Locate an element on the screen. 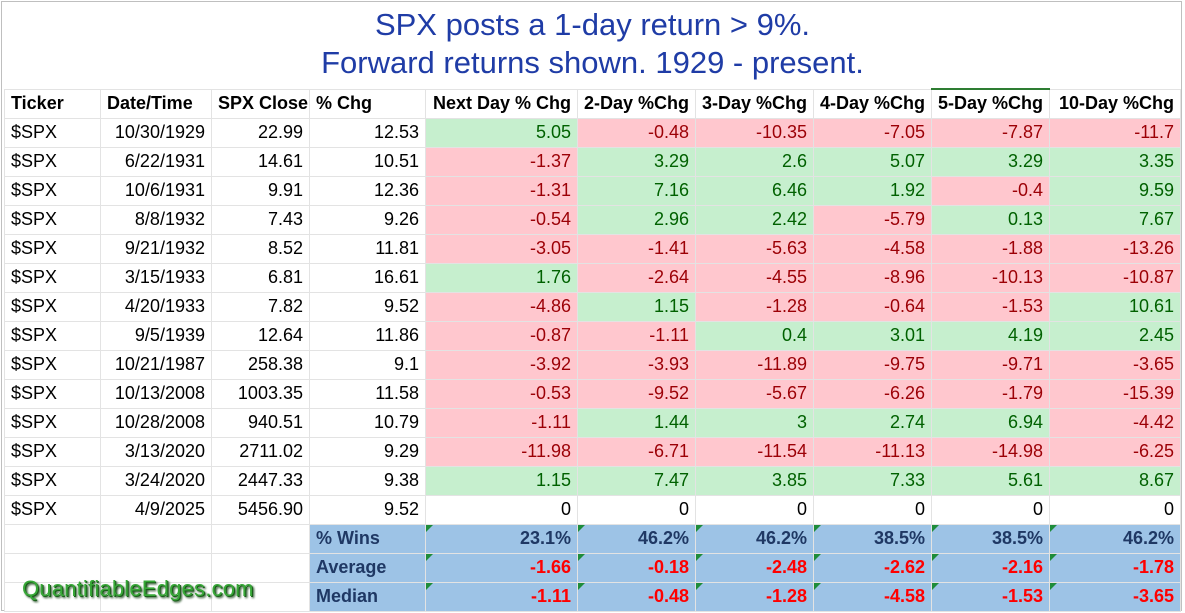 The image size is (1185, 613). table-row: $SPX 4/9/2025 5456.90 9.52 0 0 0 0 0 0 is located at coordinates (592, 509).